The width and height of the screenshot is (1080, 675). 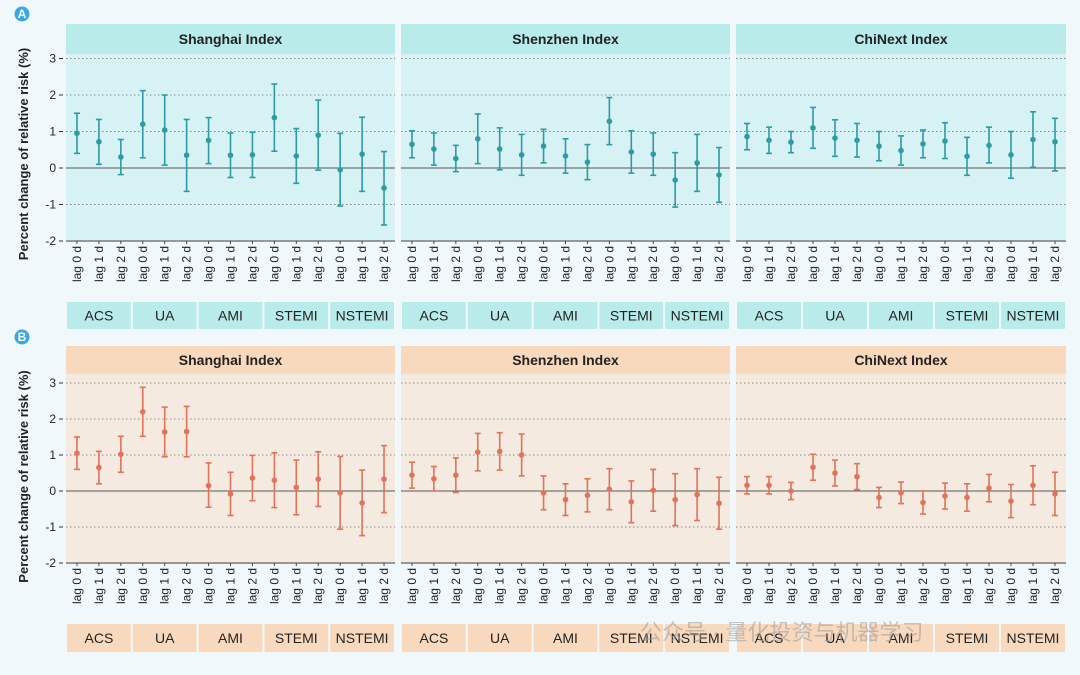 I want to click on panel-badge-label: B, so click(x=22, y=337).